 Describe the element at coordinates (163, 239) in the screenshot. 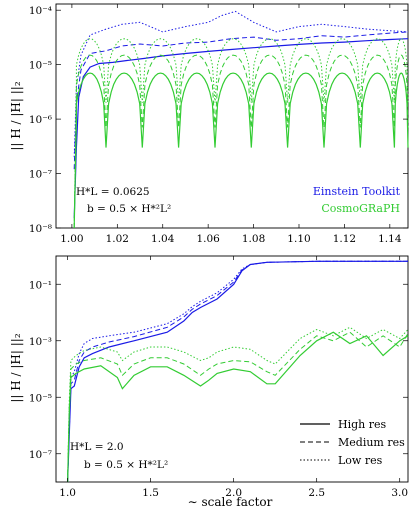

I see `x-tick-label: 1.04` at that location.